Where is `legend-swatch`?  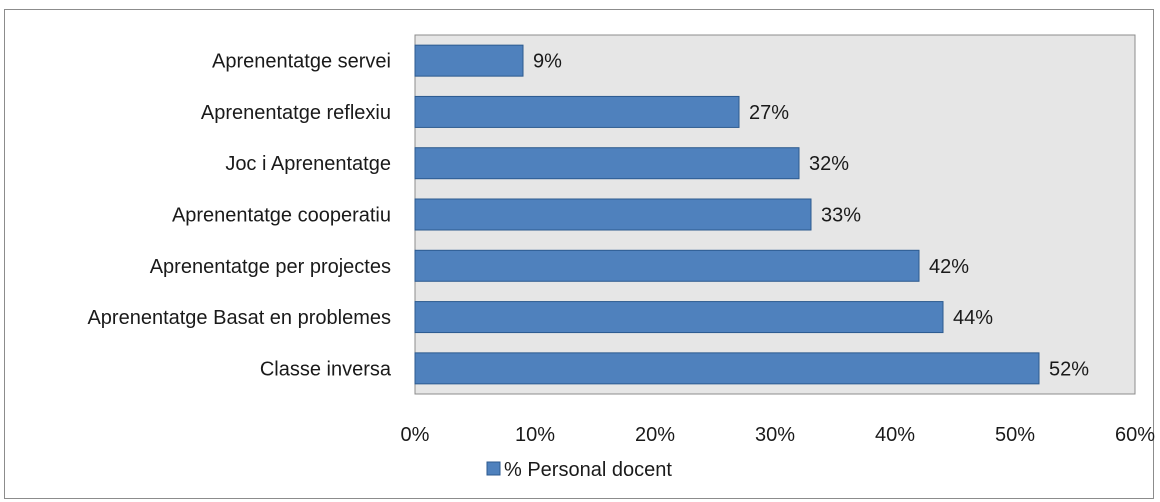
legend-swatch is located at coordinates (493, 468).